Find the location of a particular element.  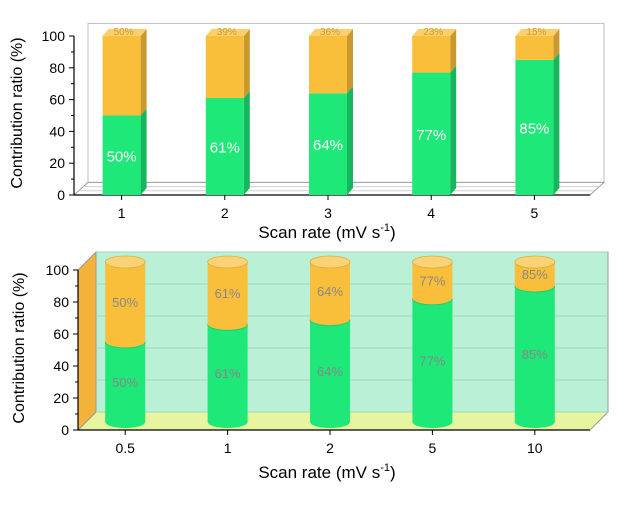

chart-1-bar-lower-label: 64% is located at coordinates (328, 145).